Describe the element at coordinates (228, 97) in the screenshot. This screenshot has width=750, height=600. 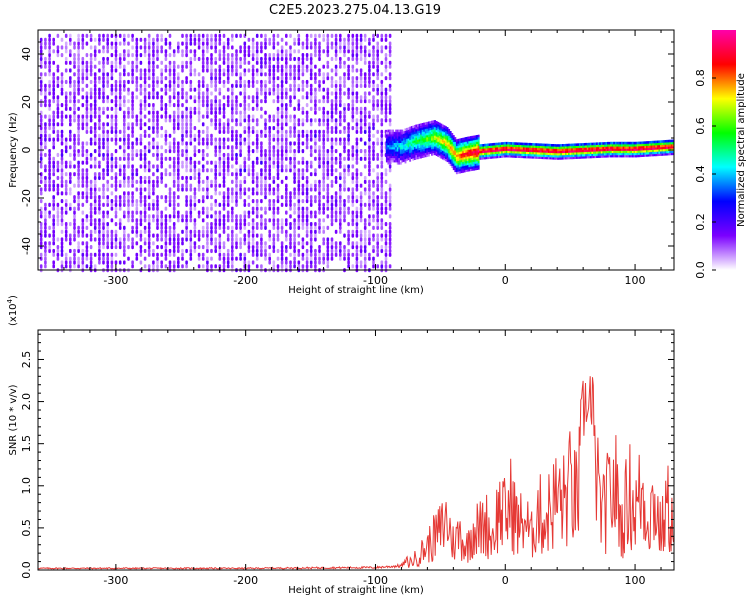
I see `heat-cell-2016` at that location.